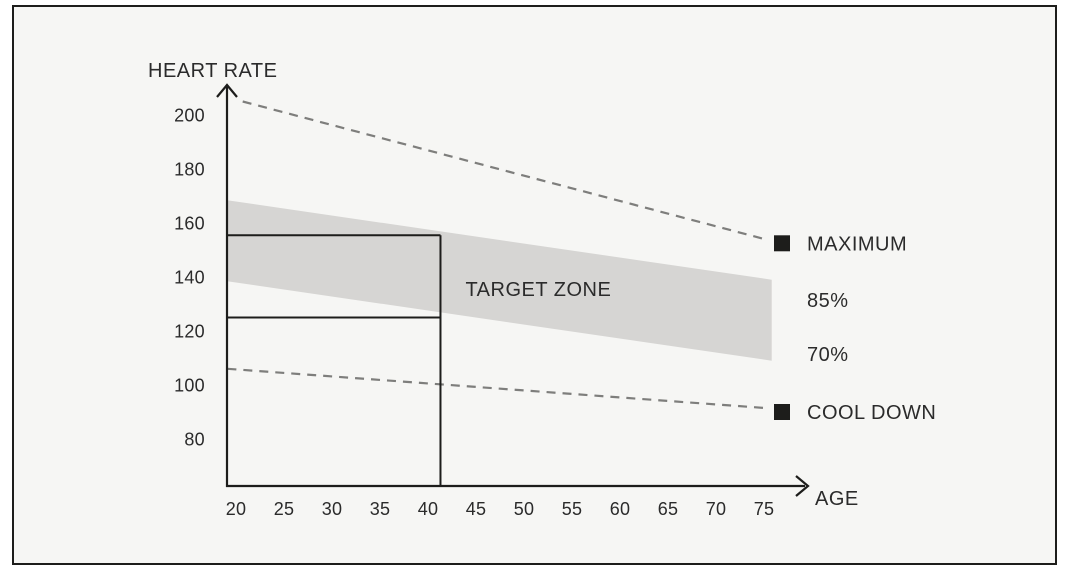 This screenshot has height=575, width=1065. I want to click on y-tick-120: 120, so click(189, 332).